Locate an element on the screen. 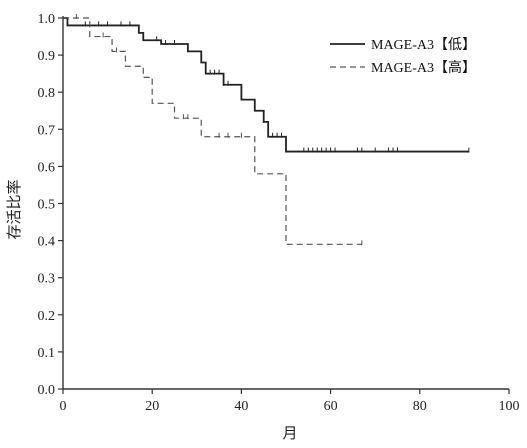  legend-label: MAGE-A3【高】 is located at coordinates (423, 67).